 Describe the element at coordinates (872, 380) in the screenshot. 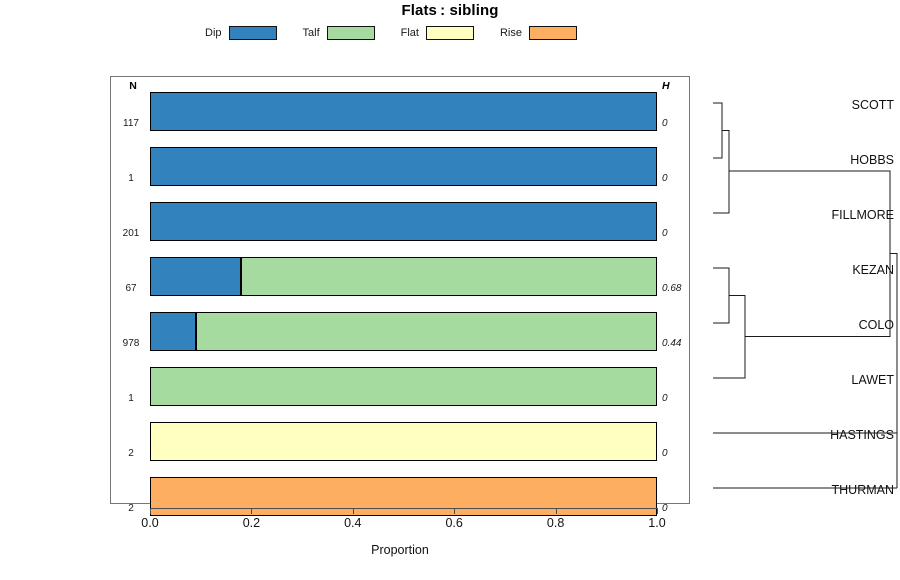

I see `category-label-lawet: LAWET` at that location.